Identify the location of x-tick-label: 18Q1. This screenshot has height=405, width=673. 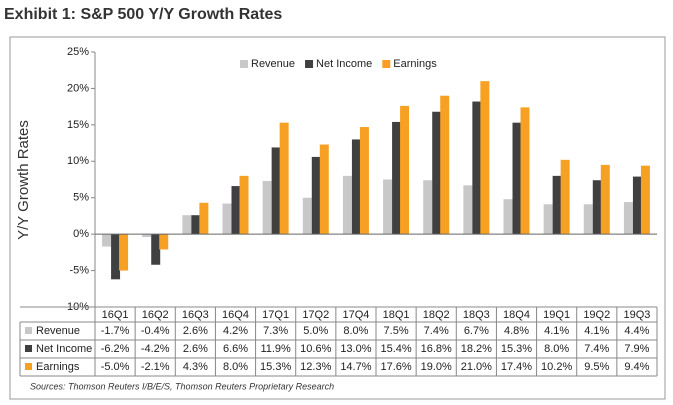
(396, 315).